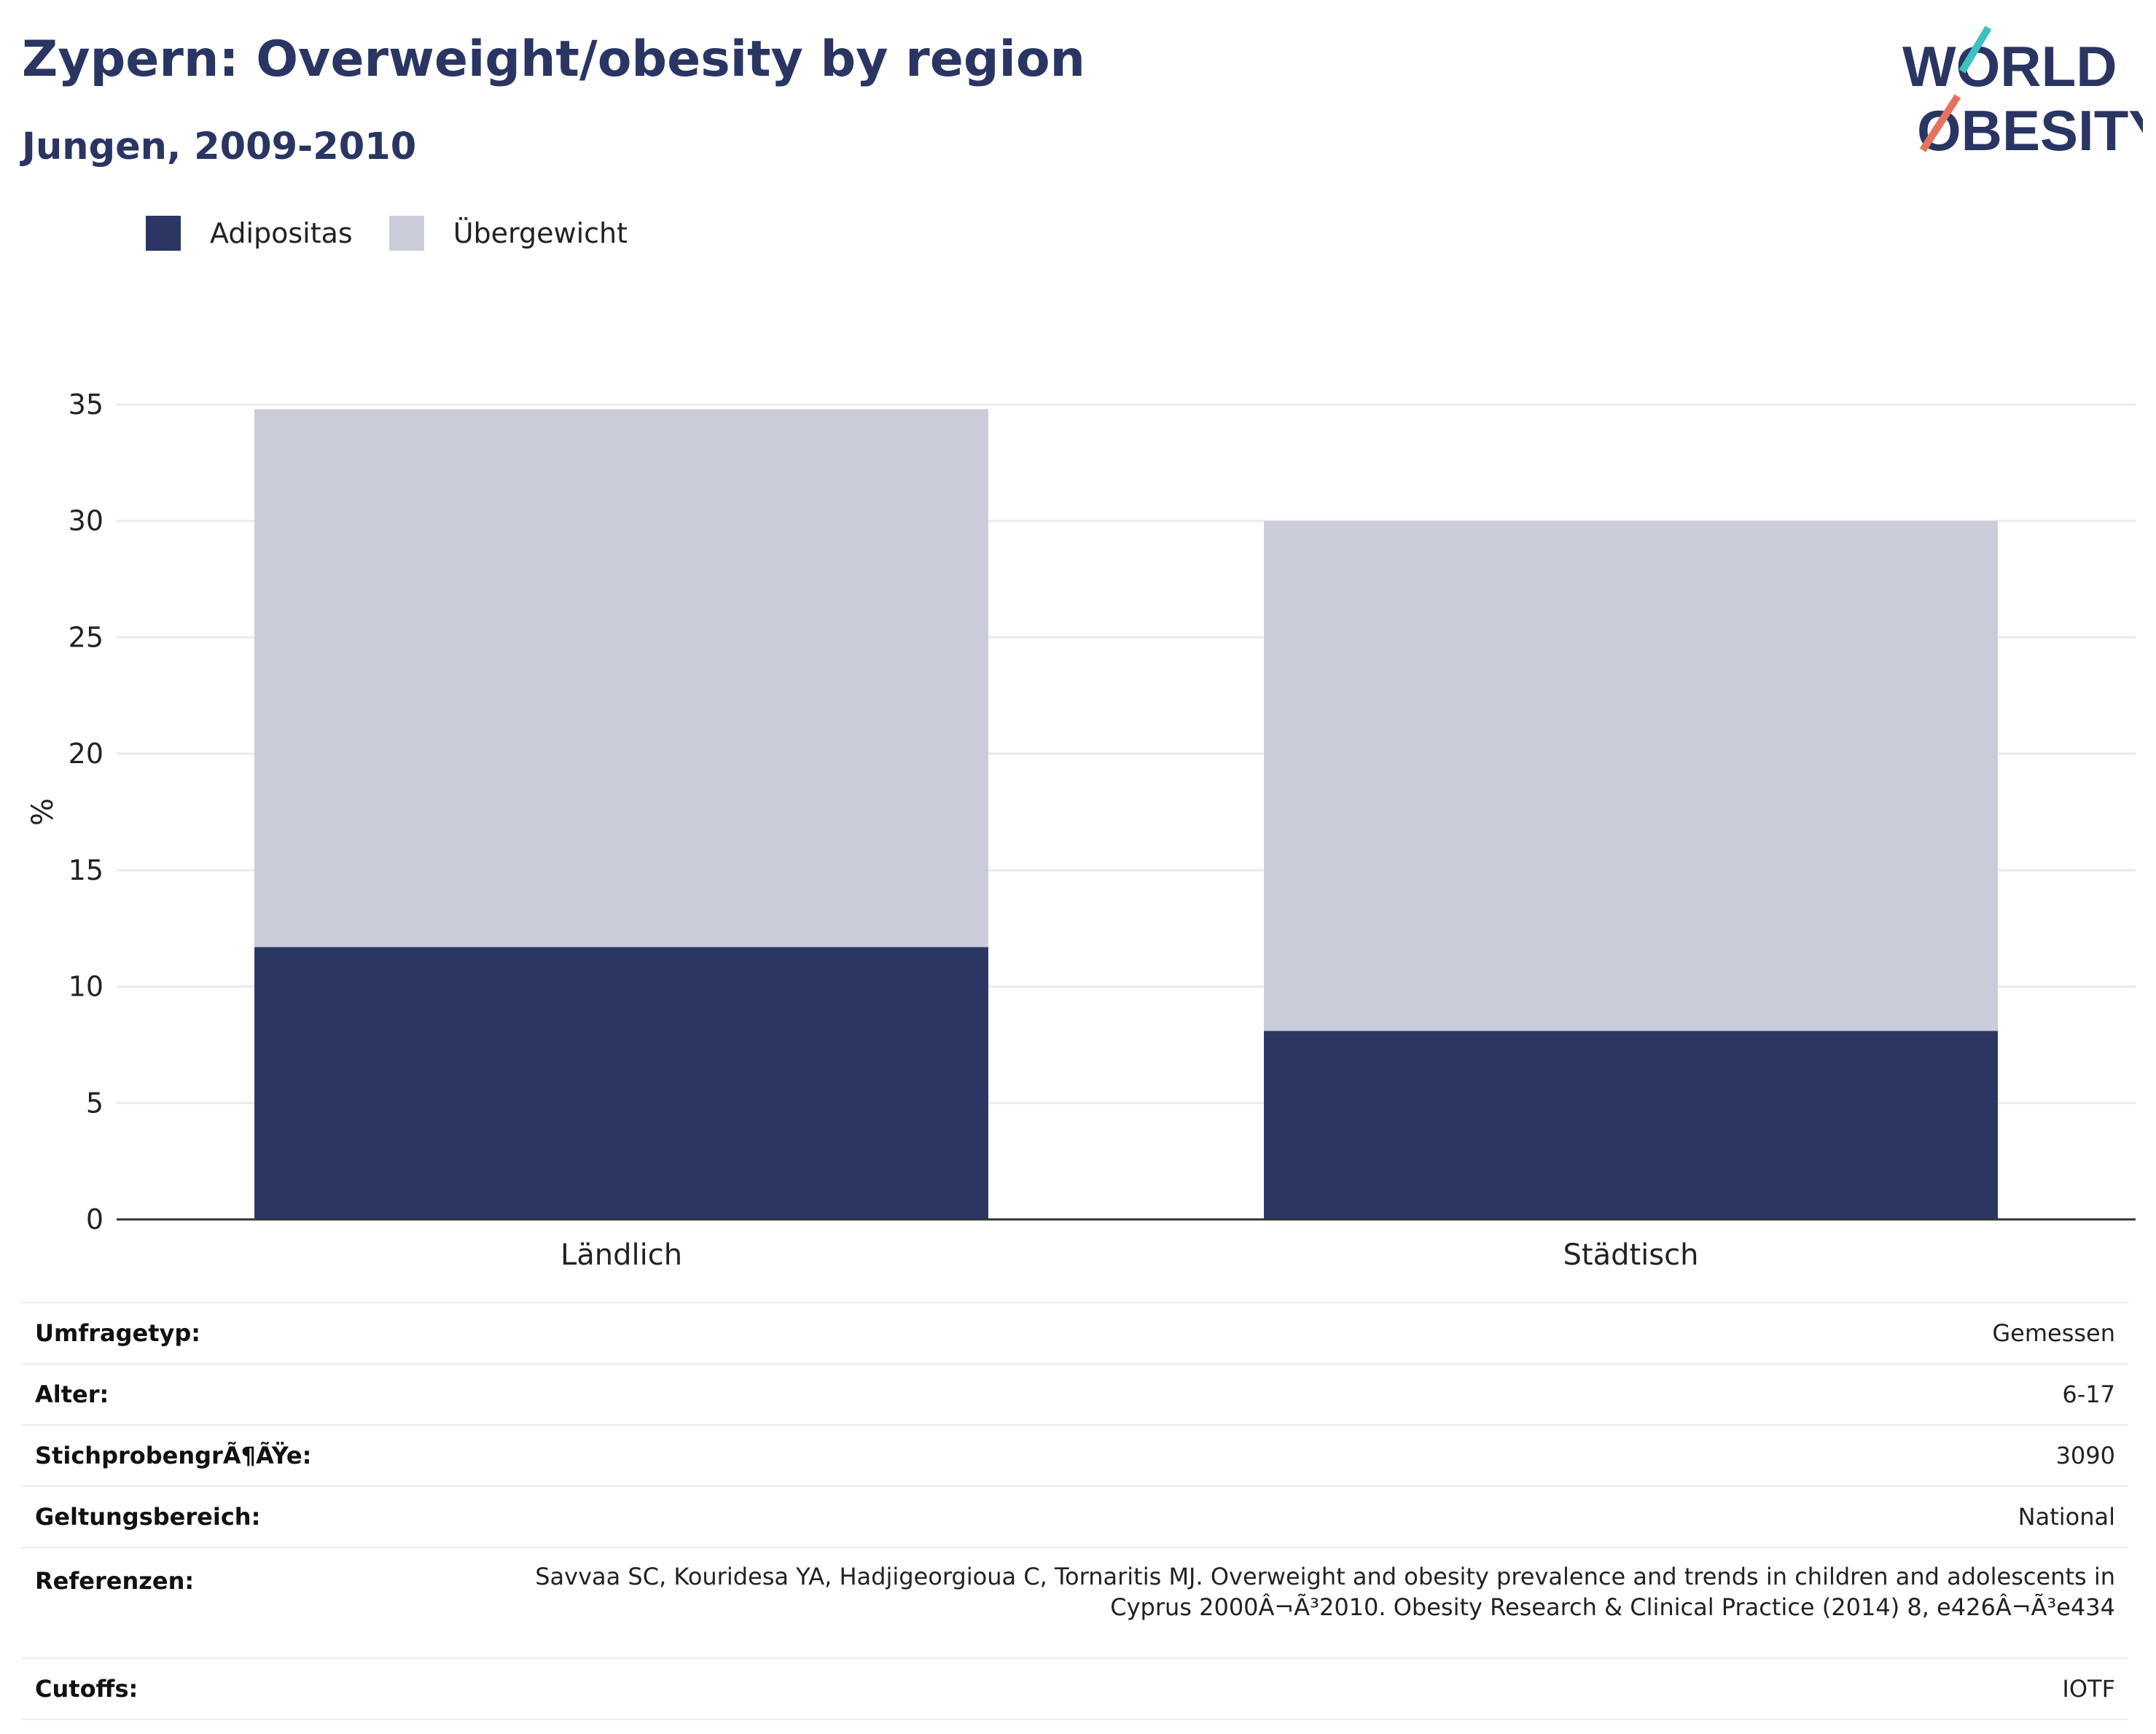 The height and width of the screenshot is (1734, 2156). I want to click on legend-label-uebergewicht: Übergewicht, so click(540, 233).